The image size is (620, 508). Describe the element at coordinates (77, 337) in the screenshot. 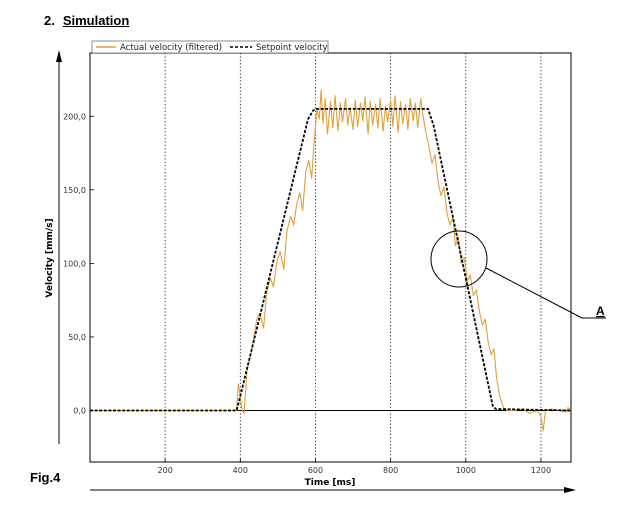

I see `y-tick-label: 50,0` at that location.